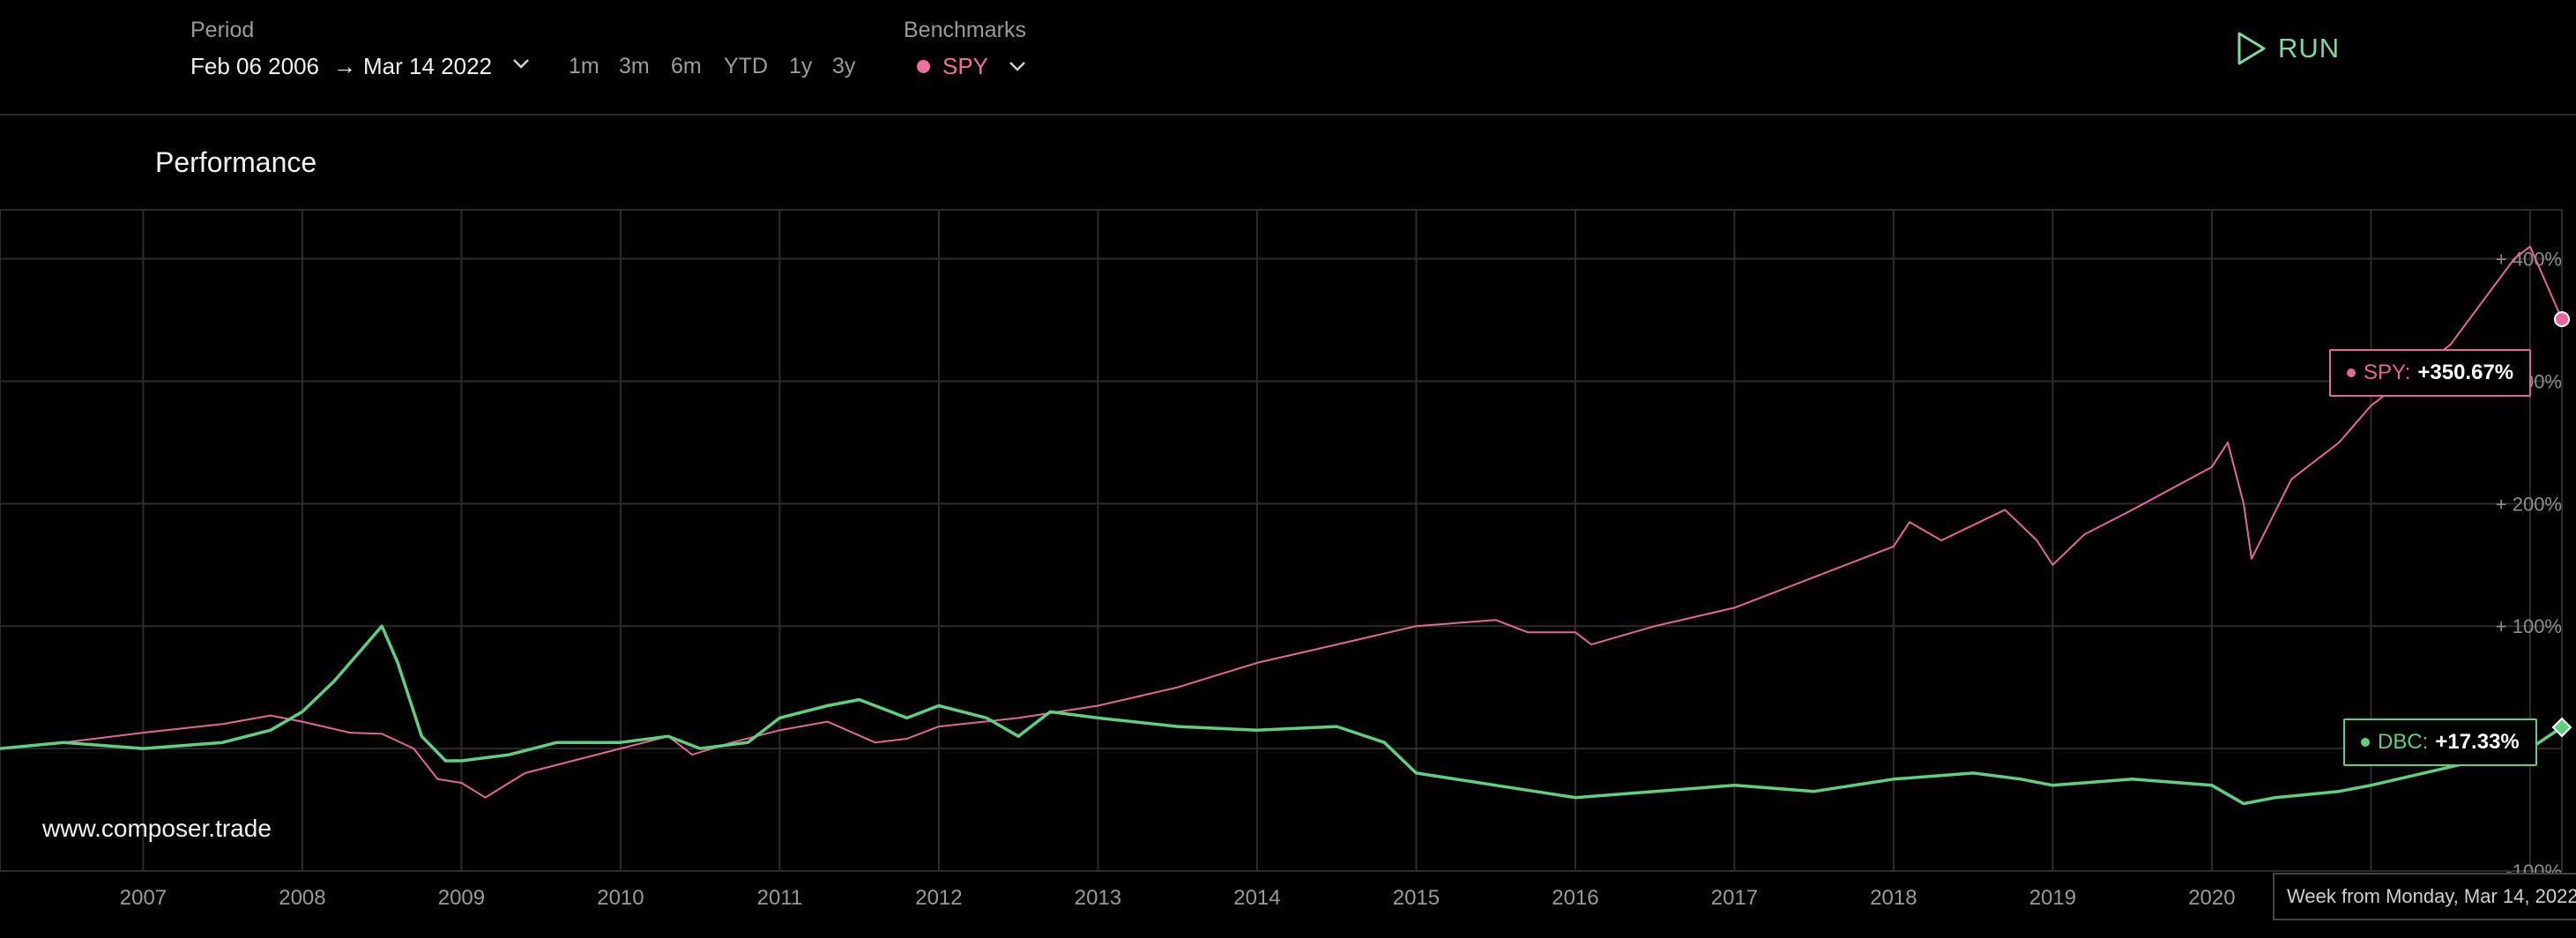 The image size is (2576, 938). What do you see at coordinates (2388, 372) in the screenshot?
I see `spy-tooltip-label: SPY:` at bounding box center [2388, 372].